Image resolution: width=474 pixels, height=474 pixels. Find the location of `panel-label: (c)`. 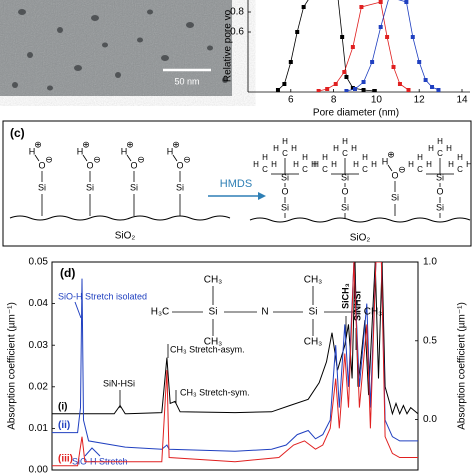

panel-label: (c) is located at coordinates (17, 133).